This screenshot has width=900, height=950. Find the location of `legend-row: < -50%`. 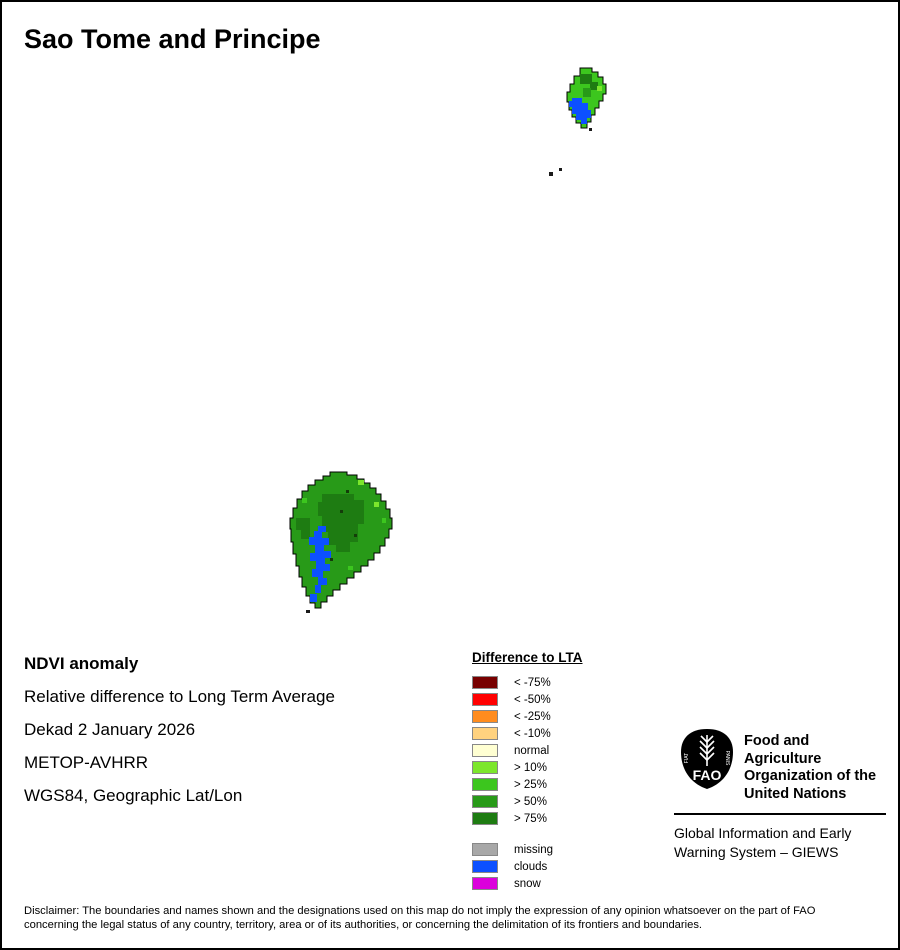

legend-row: < -50% is located at coordinates (527, 699).